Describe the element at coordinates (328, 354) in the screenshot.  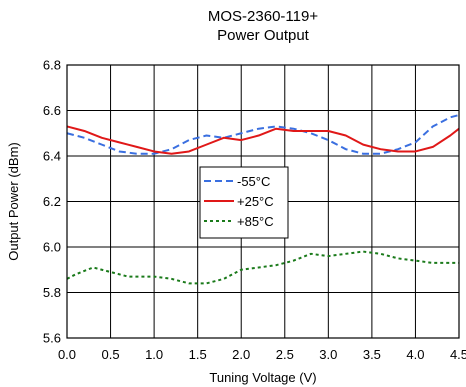
I see `x-tick-label: 3.0` at that location.